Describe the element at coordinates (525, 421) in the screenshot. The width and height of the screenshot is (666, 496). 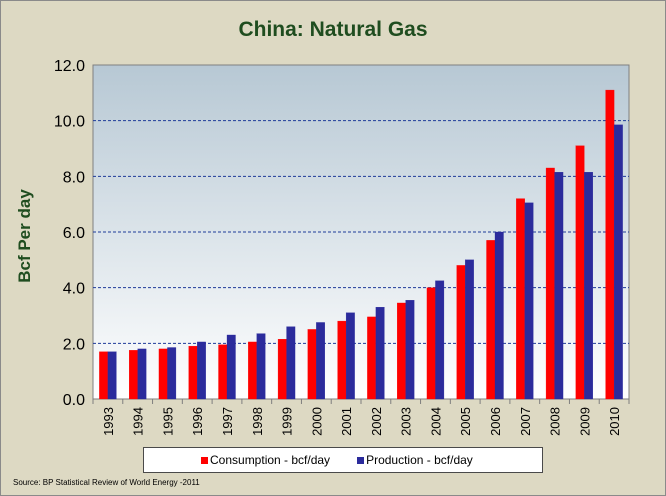
I see `x-tick-label: 2007` at that location.